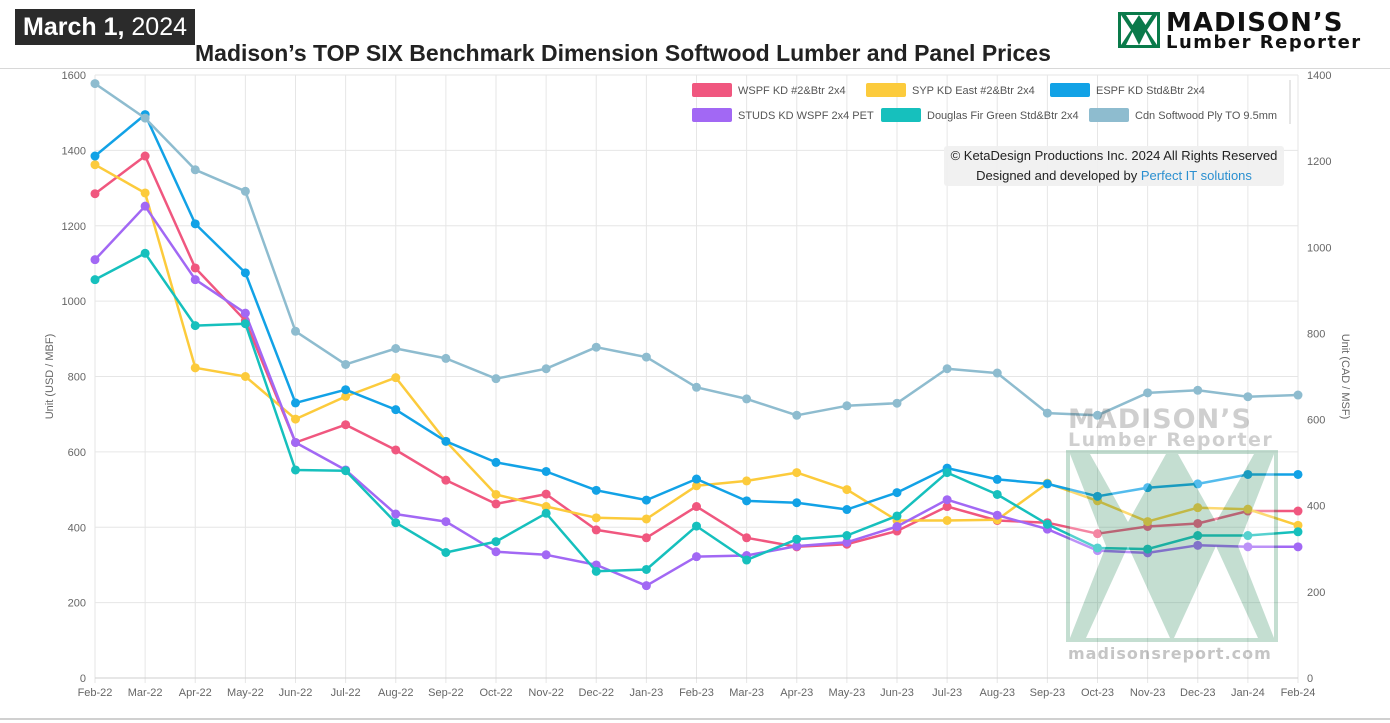  What do you see at coordinates (1003, 116) in the screenshot?
I see `legend-label-dfir: Douglas Fir Green Std&Btr 2x4` at bounding box center [1003, 116].